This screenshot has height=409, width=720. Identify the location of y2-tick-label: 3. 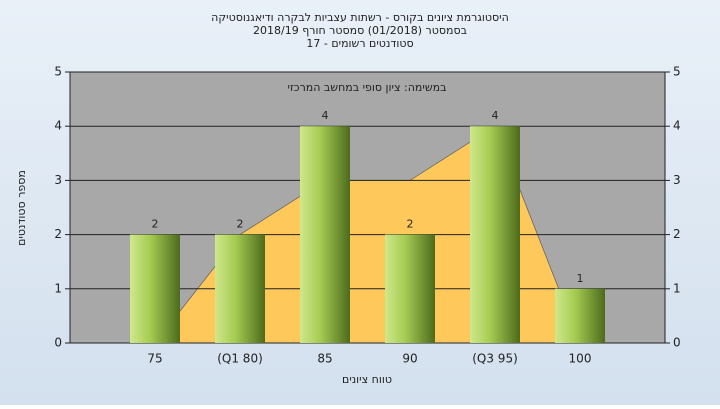
(677, 180).